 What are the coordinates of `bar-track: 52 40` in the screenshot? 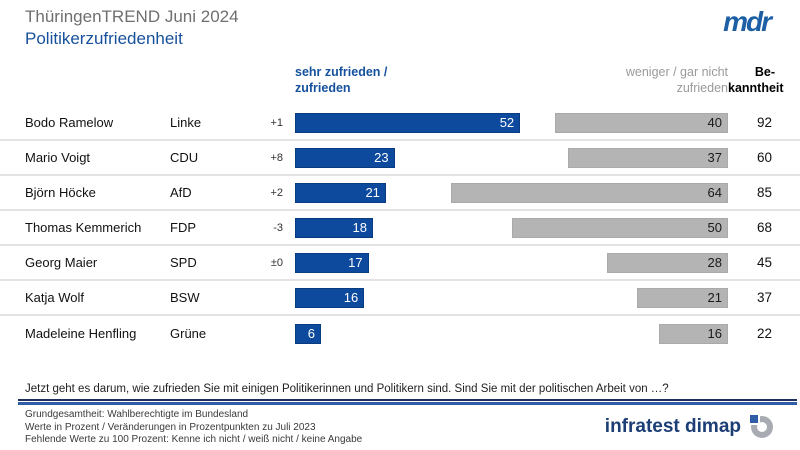 It's located at (511, 122).